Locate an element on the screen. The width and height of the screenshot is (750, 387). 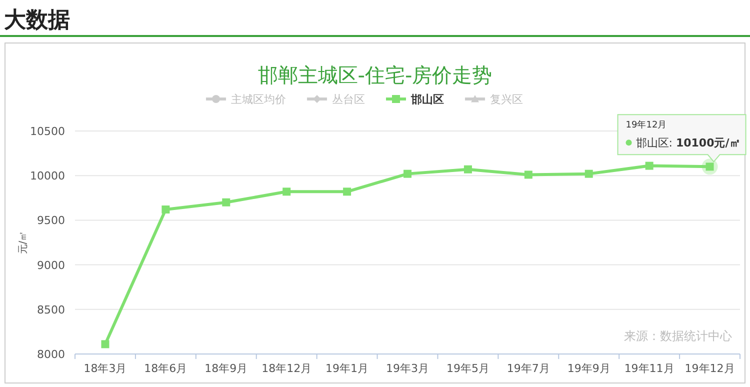
tooltip: 19年12月 邯山区: 10100元/㎡ is located at coordinates (681, 144).